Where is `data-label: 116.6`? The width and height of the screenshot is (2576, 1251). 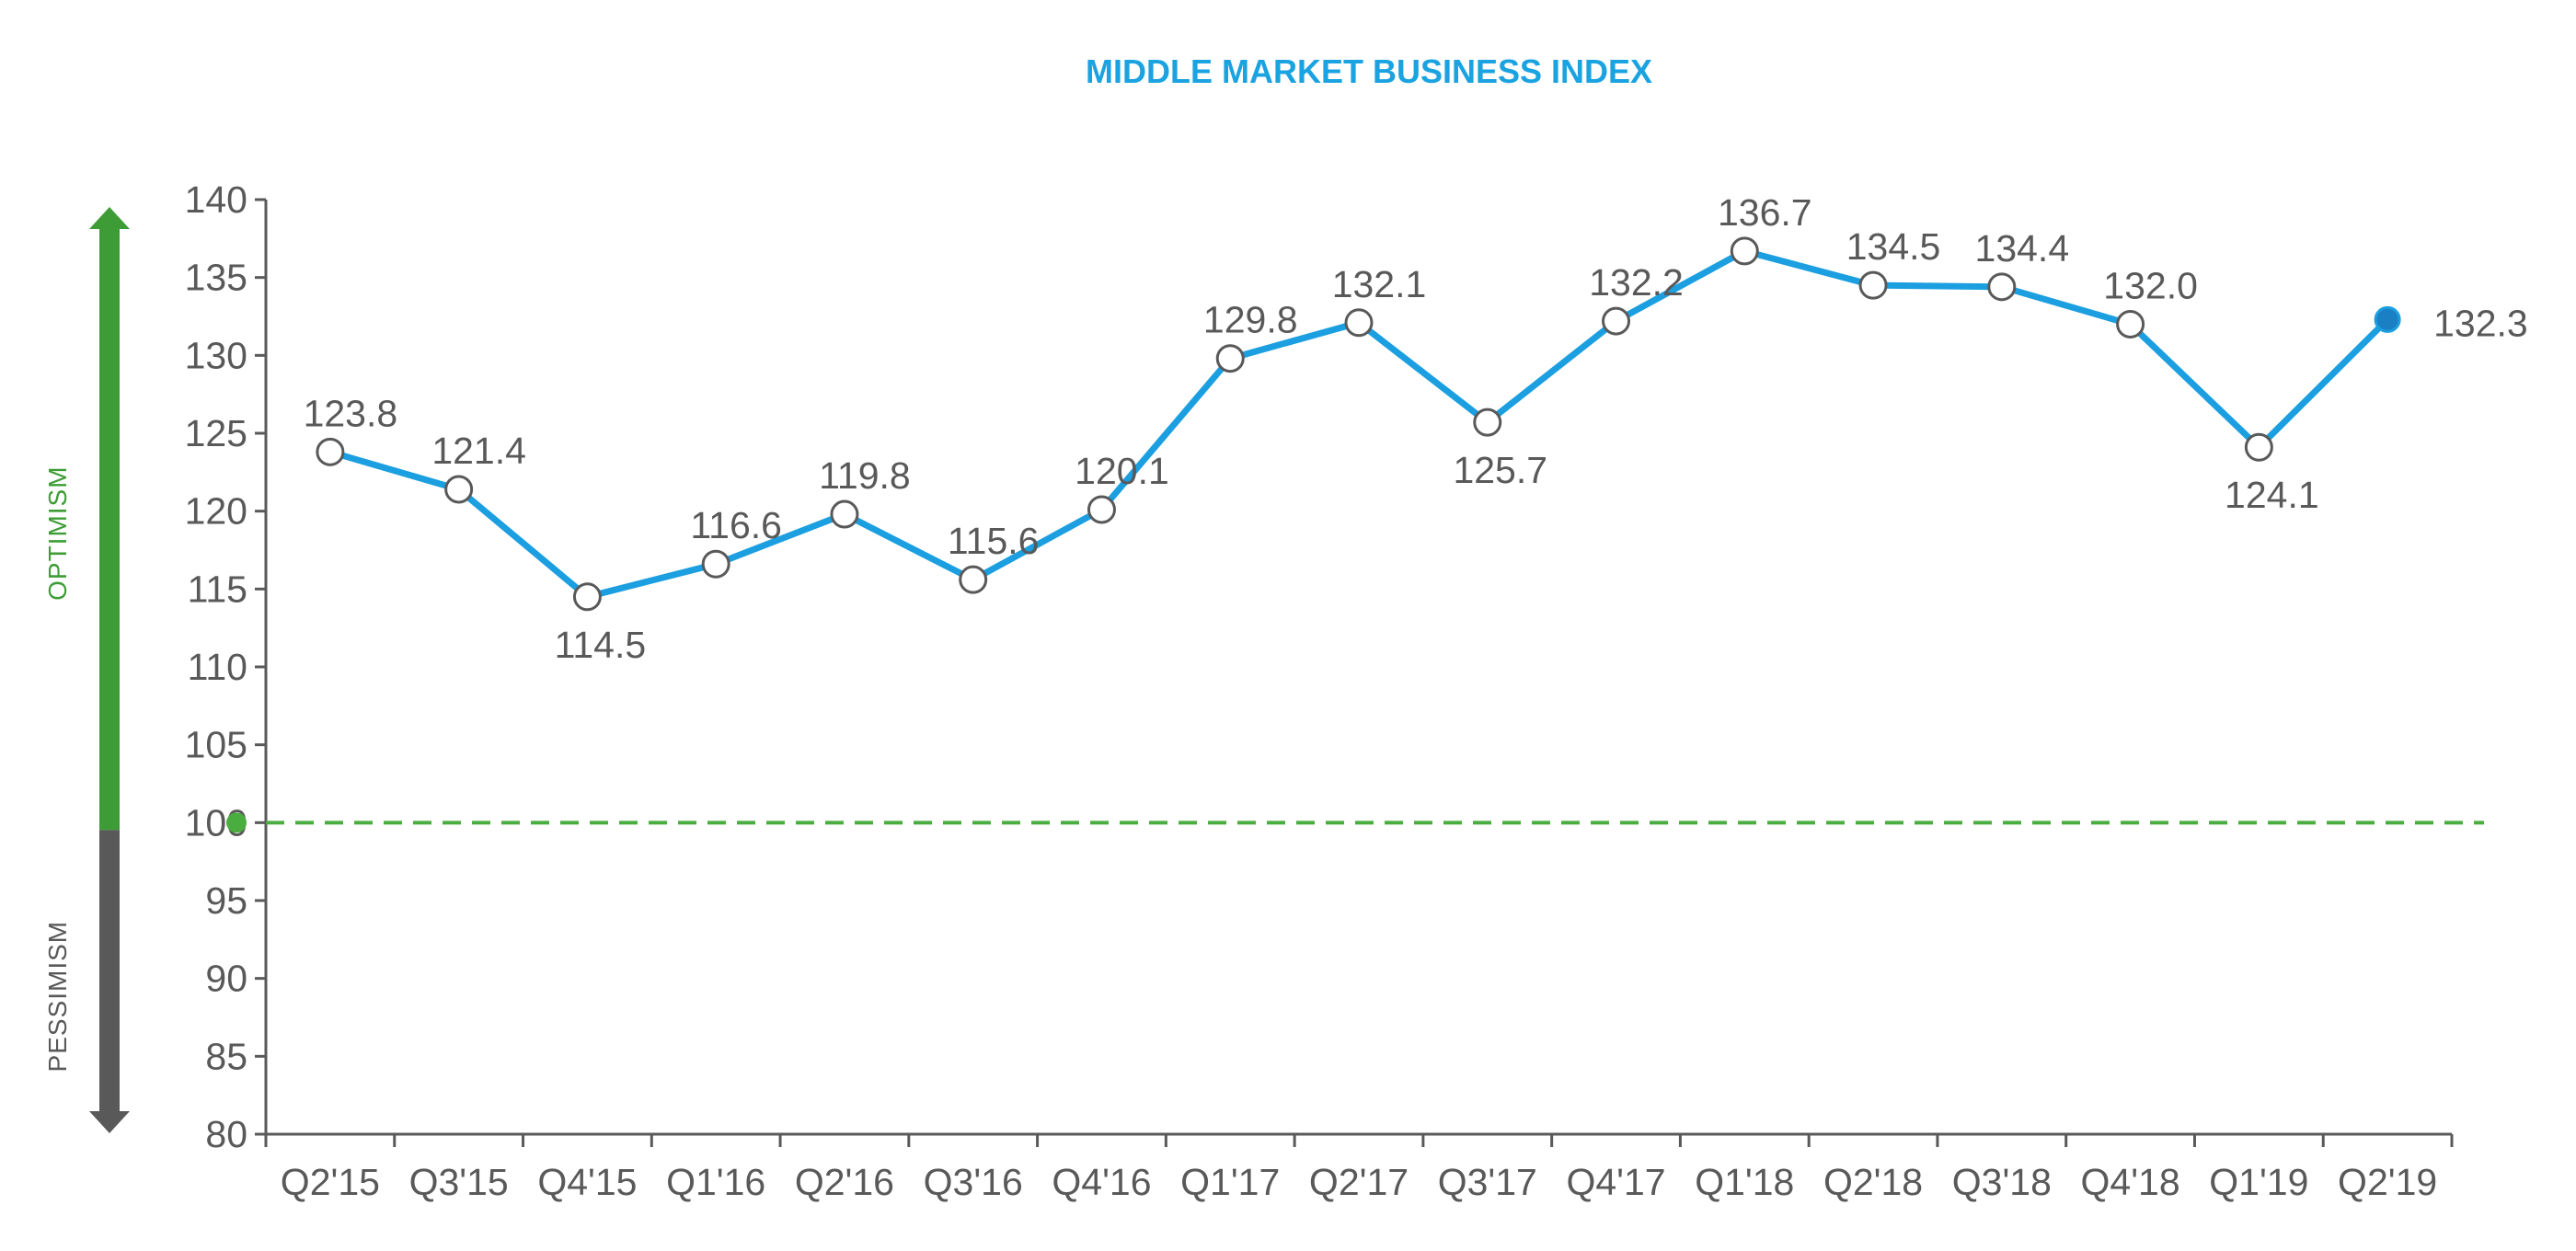 data-label: 116.6 is located at coordinates (736, 525).